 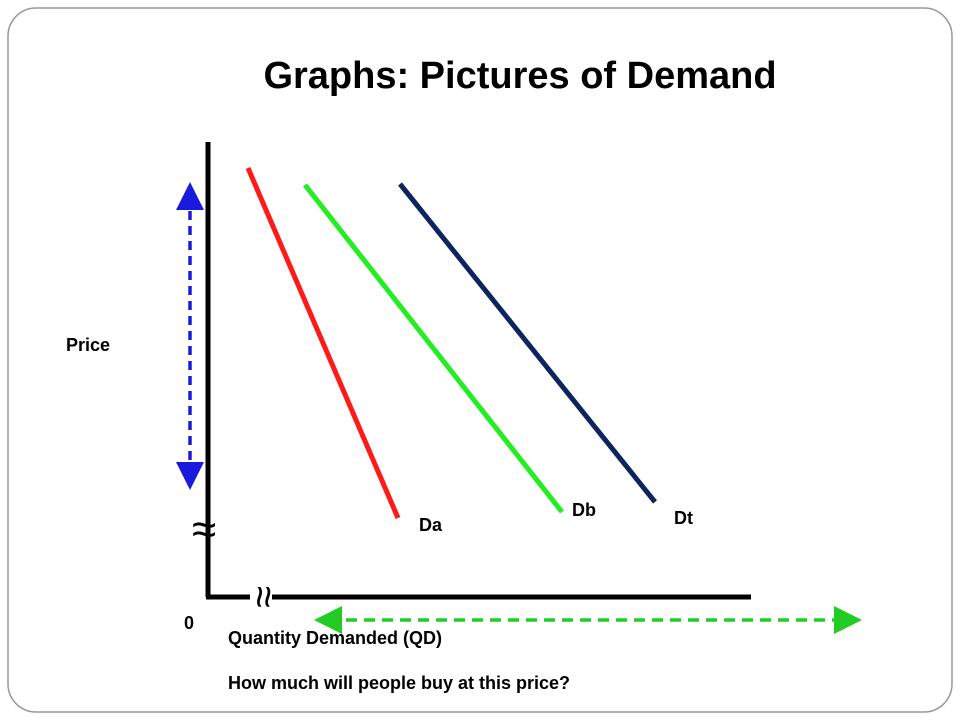 What do you see at coordinates (683, 518) in the screenshot?
I see `curve-label: Dt` at bounding box center [683, 518].